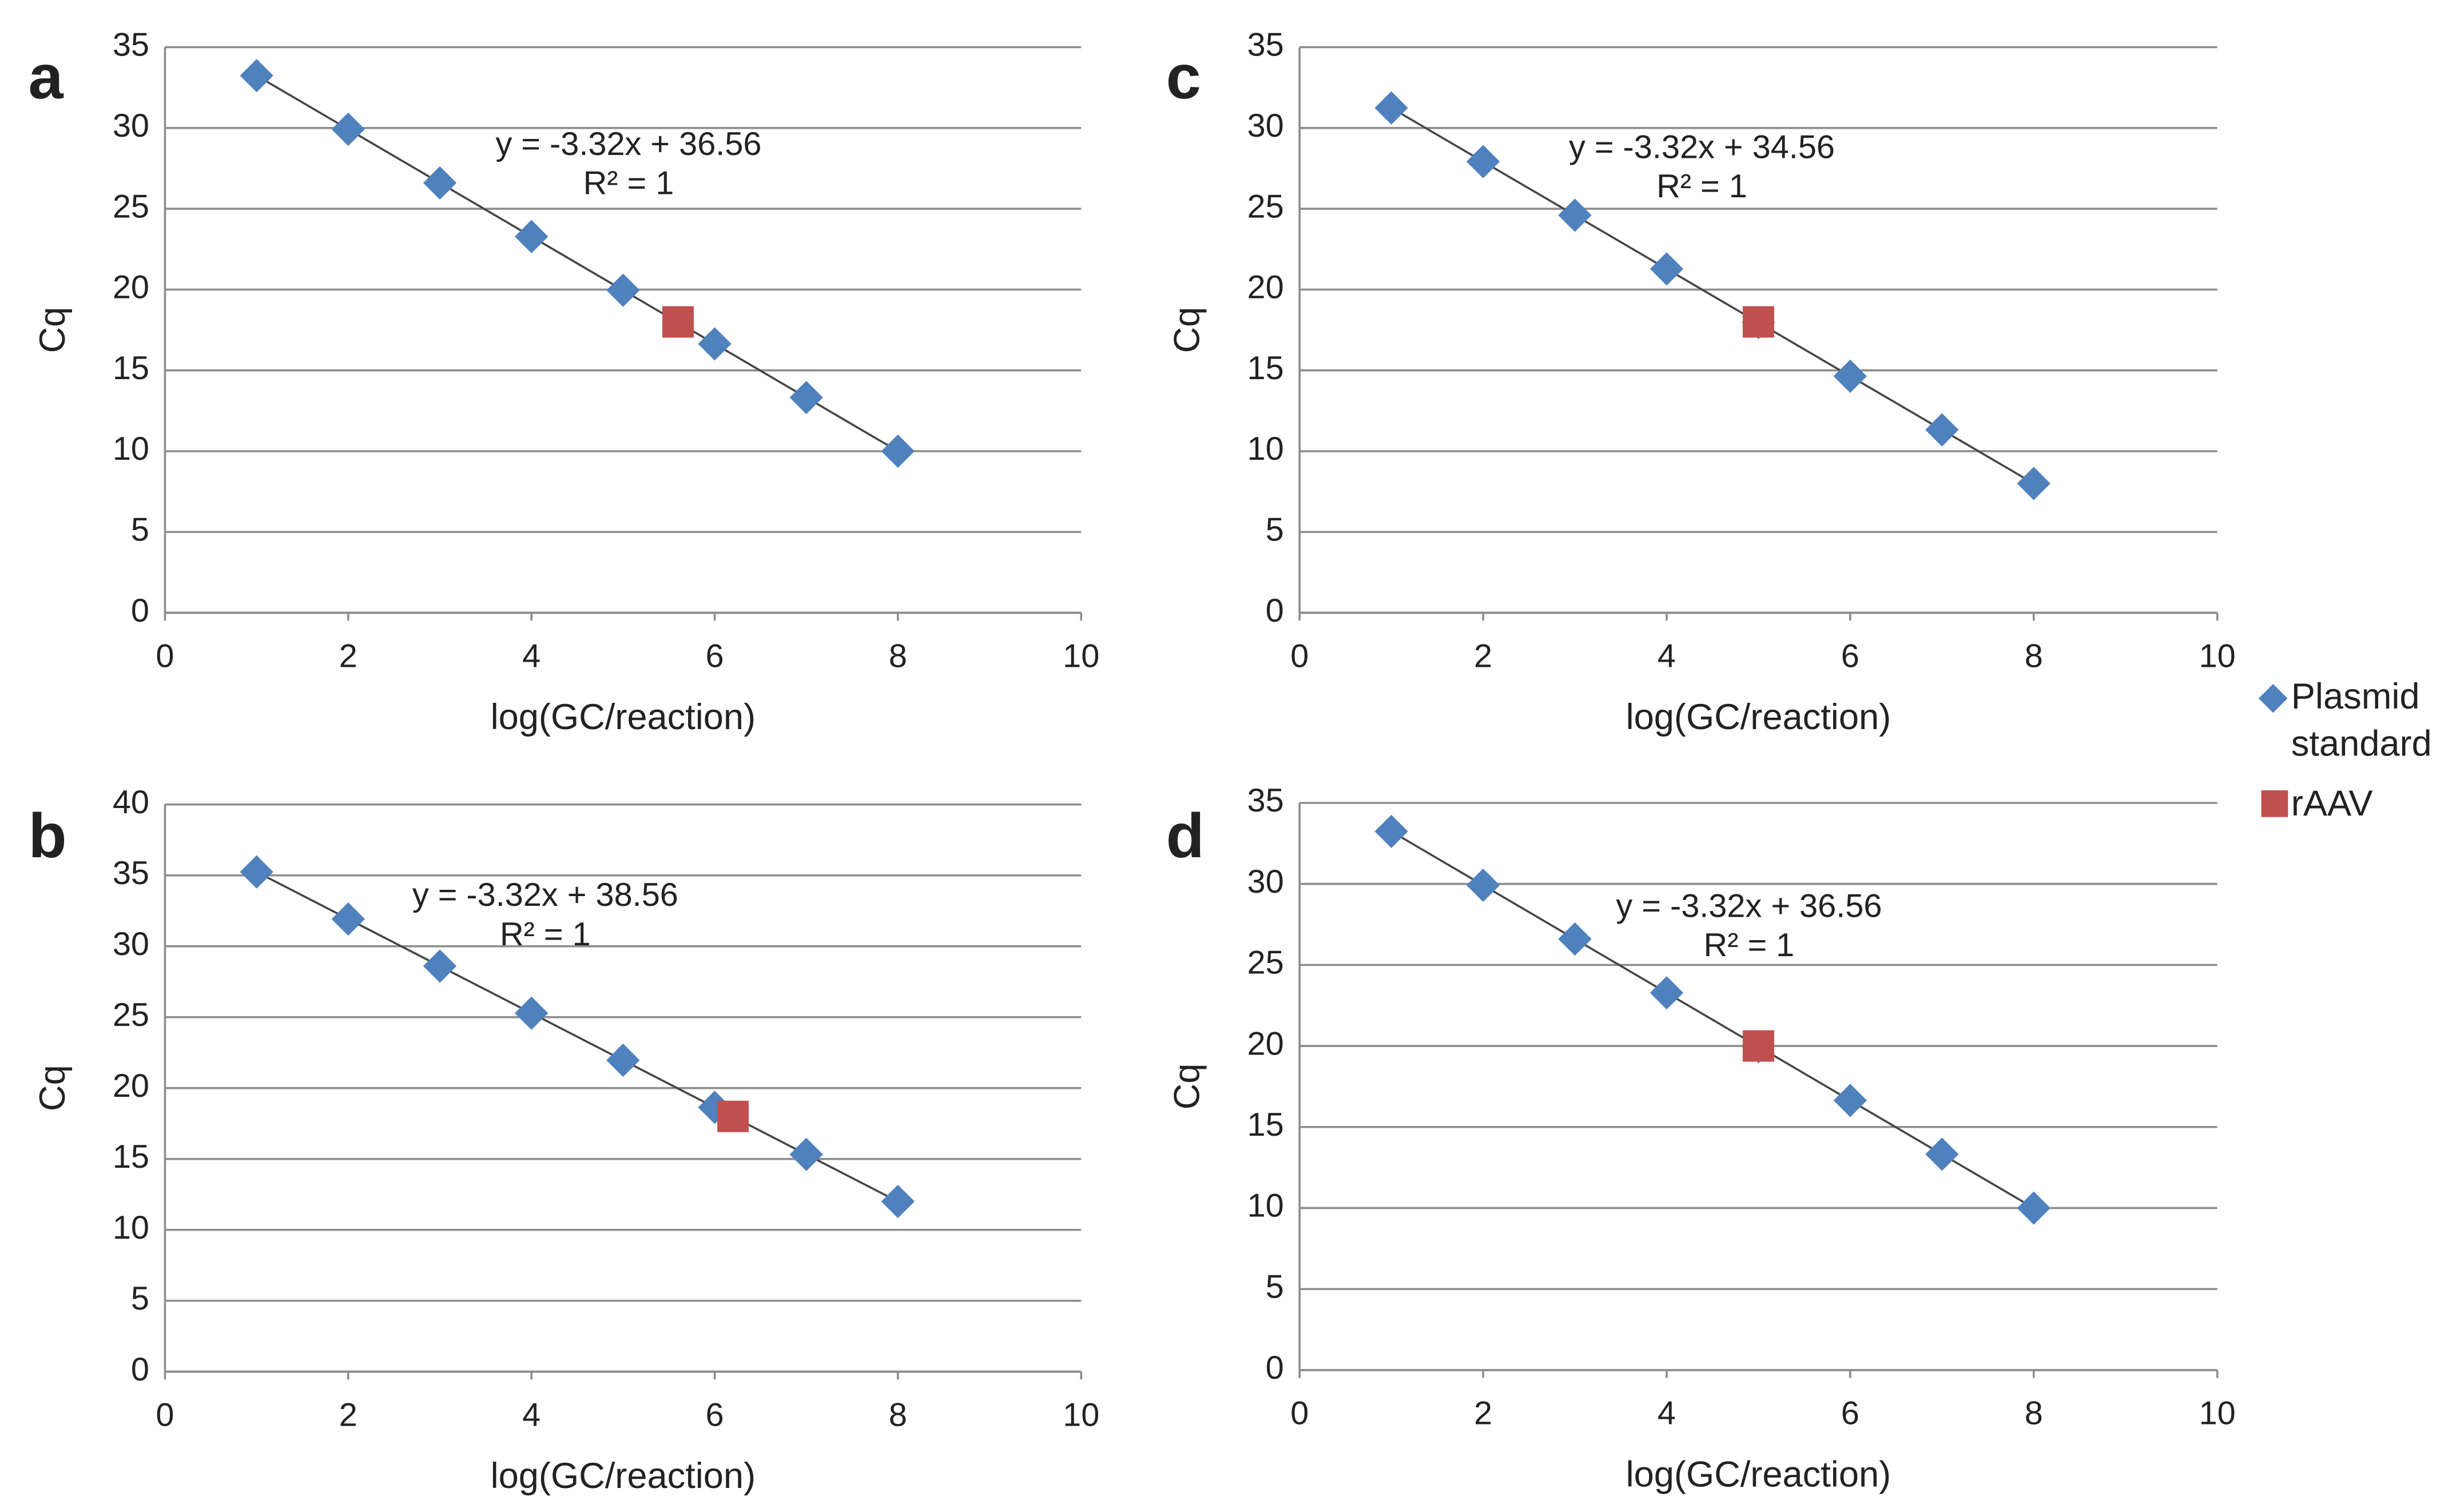  I want to click on panel-label: c, so click(1183, 77).